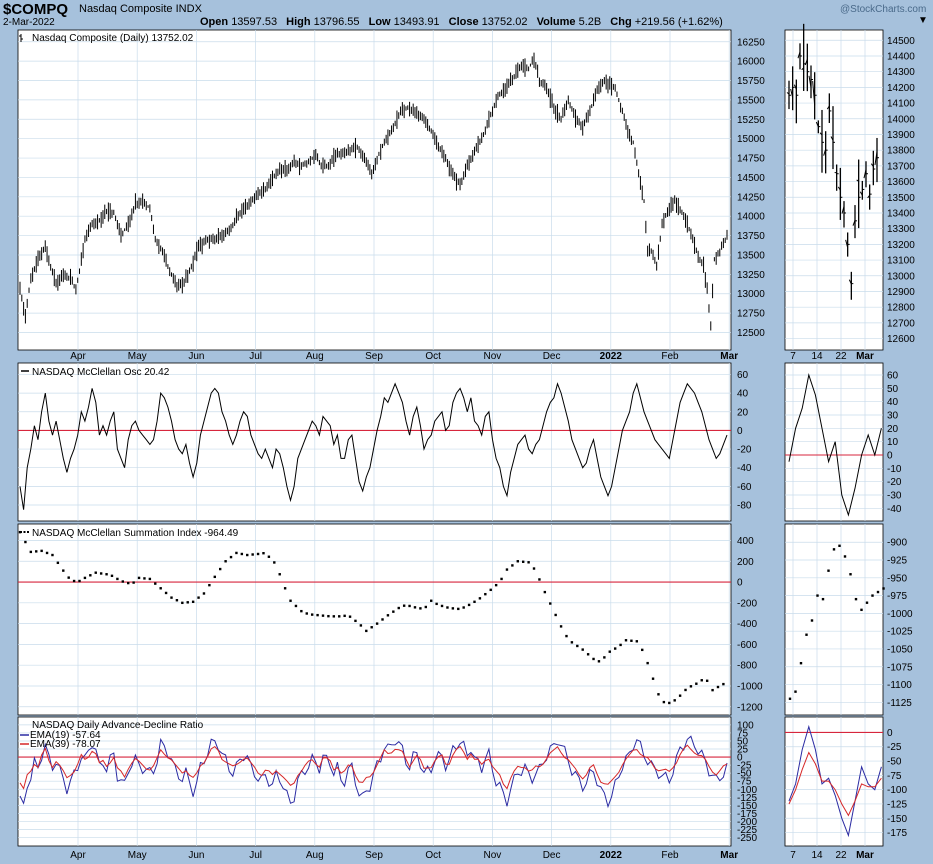 The height and width of the screenshot is (864, 933). What do you see at coordinates (923, 20) in the screenshot?
I see `collapse-arrow-icon: ▼` at bounding box center [923, 20].